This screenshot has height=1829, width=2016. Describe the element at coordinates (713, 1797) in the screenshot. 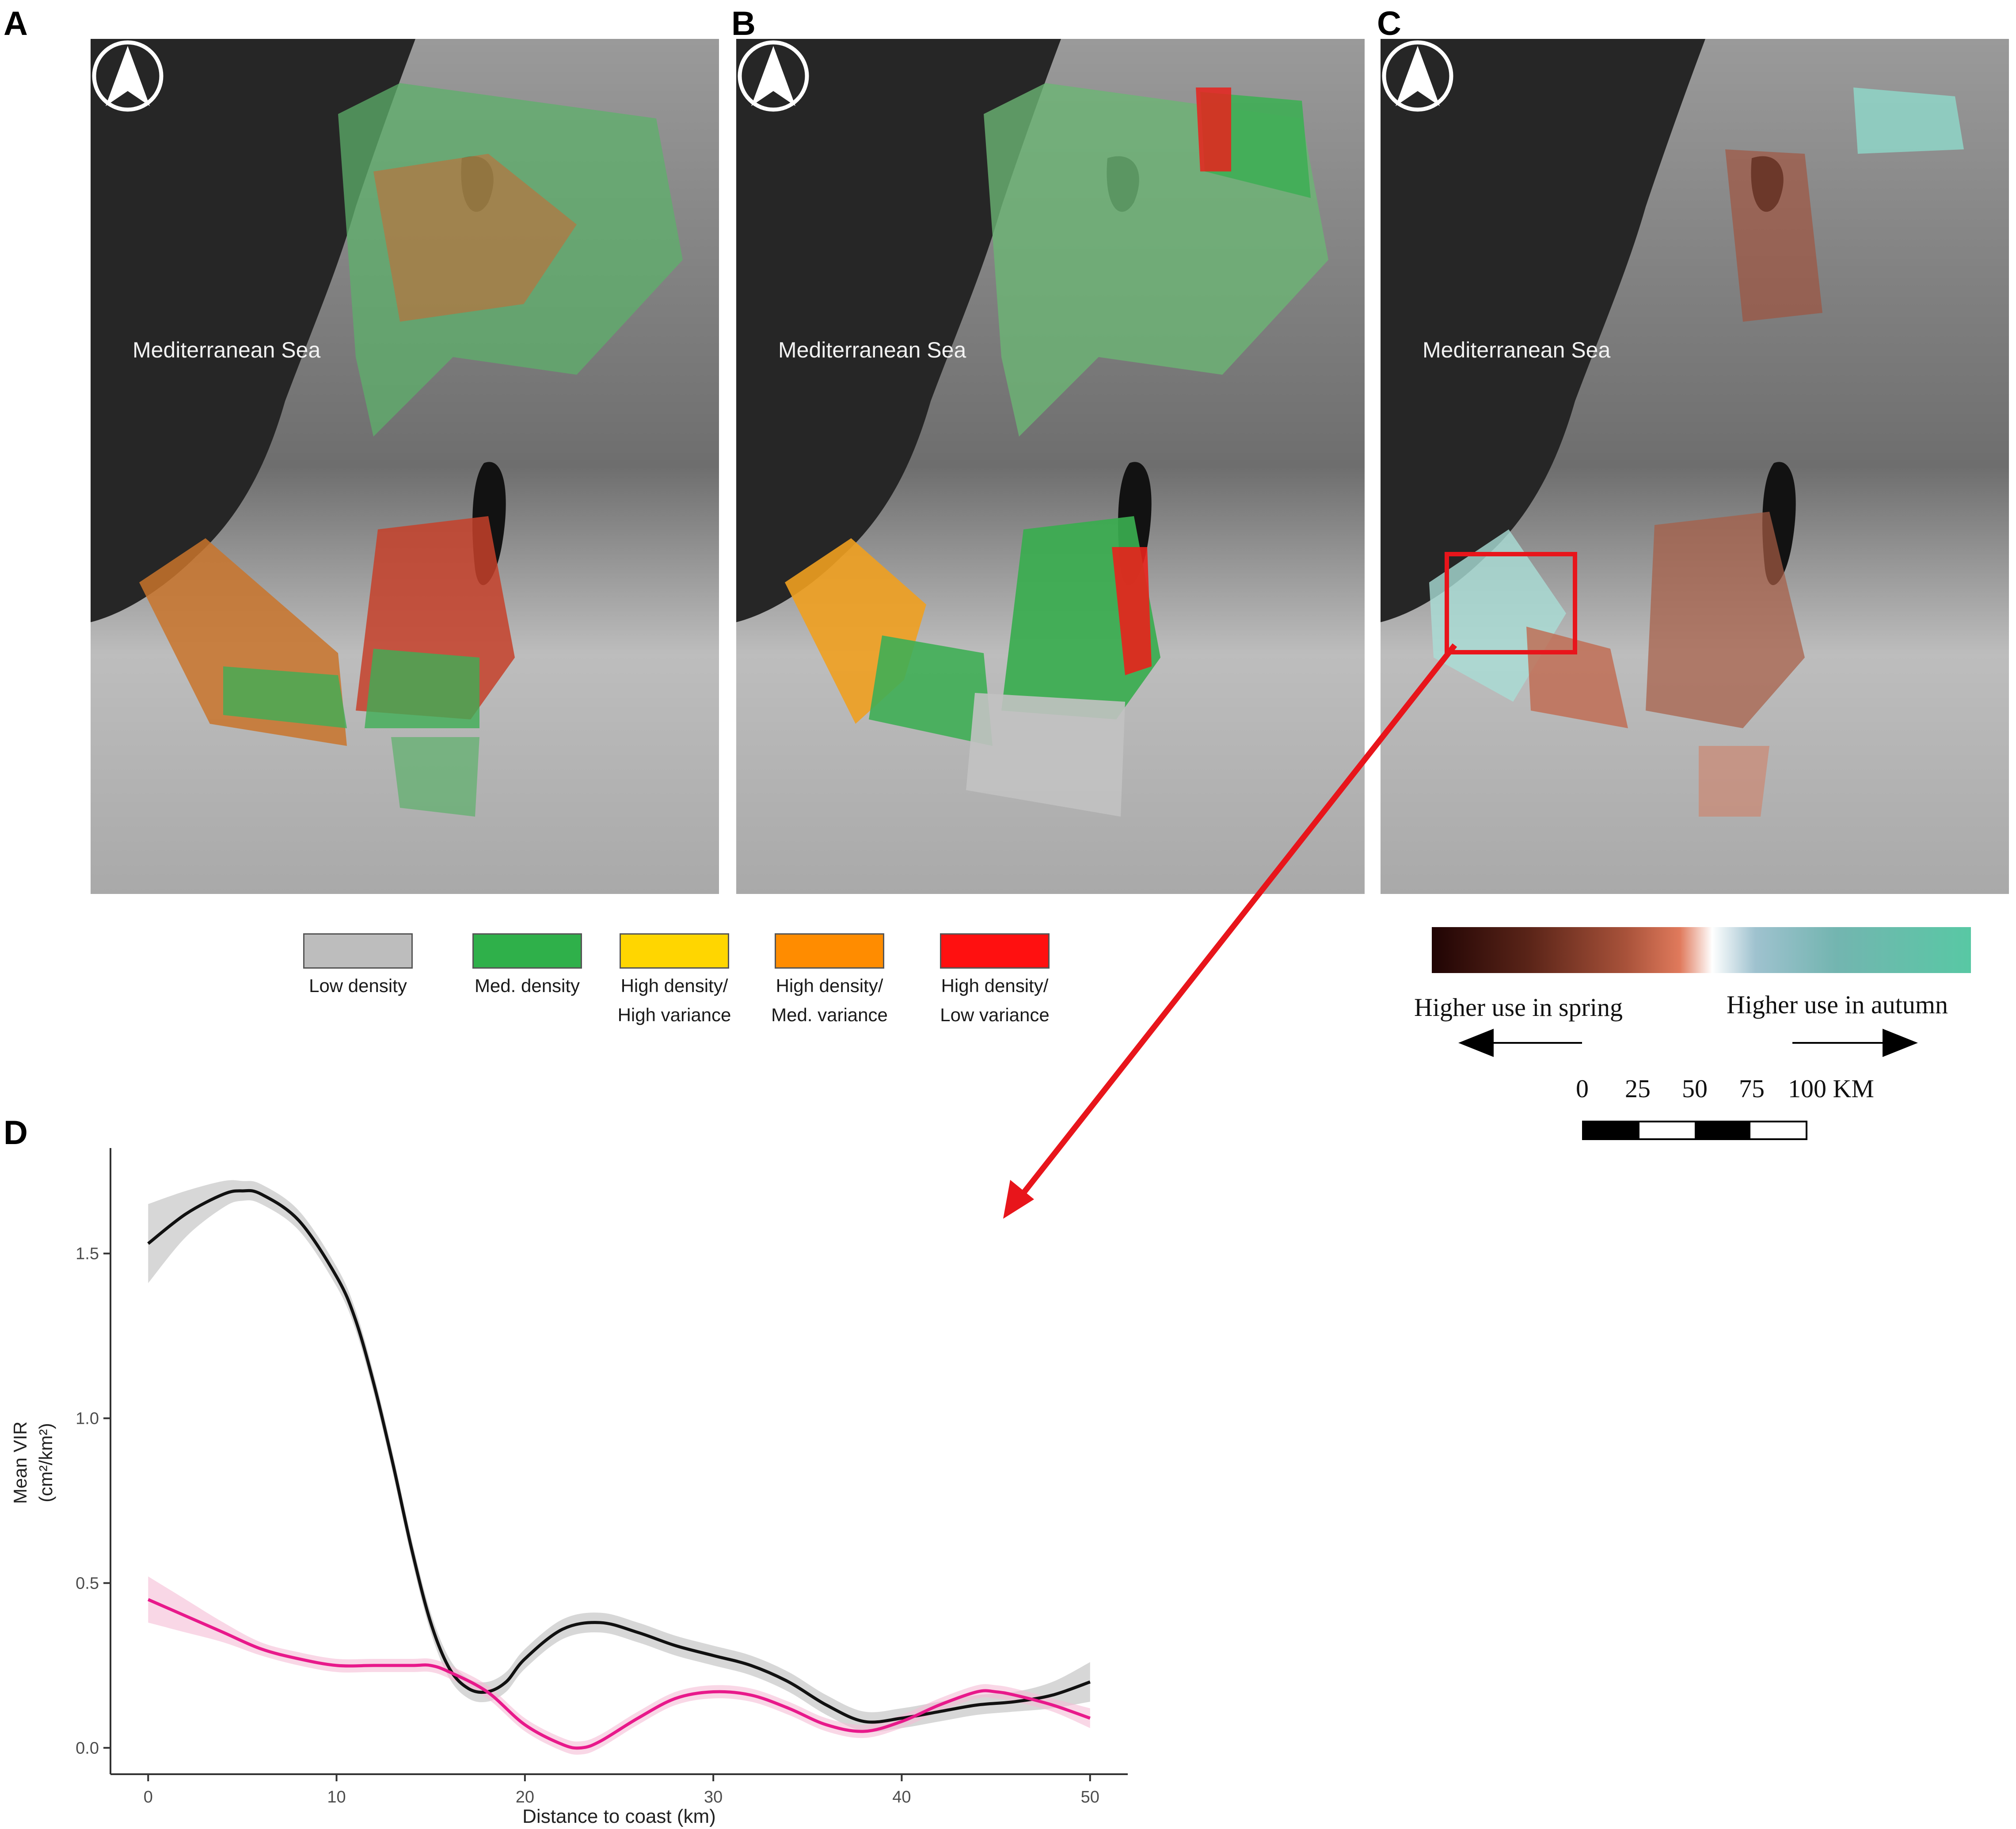

I see `x-tick-label: 30` at that location.